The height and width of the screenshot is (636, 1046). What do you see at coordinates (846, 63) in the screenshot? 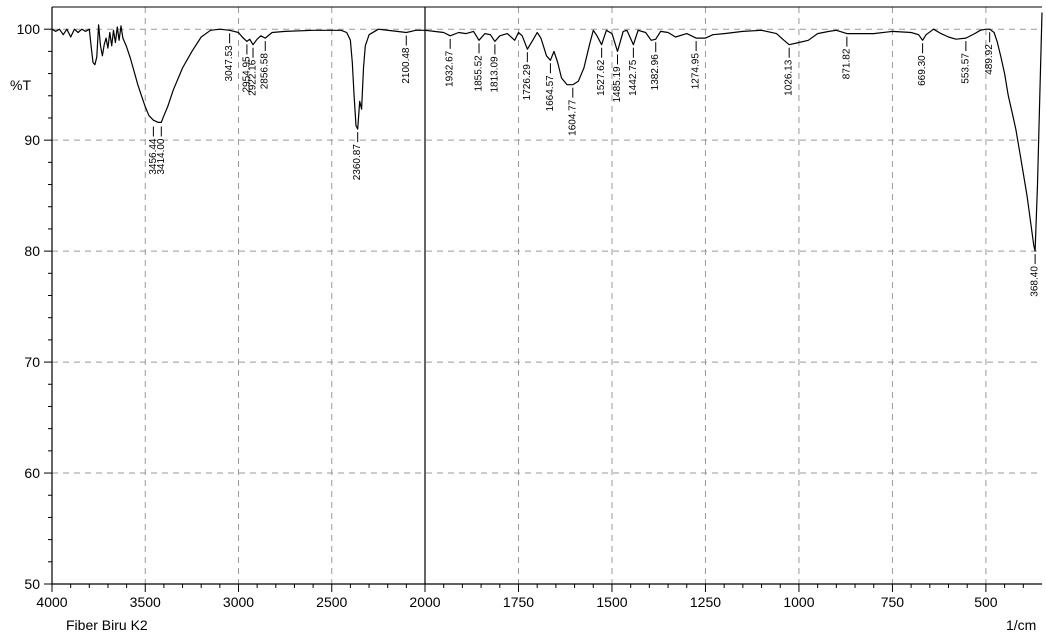
I see `peak-label: 871.82` at bounding box center [846, 63].